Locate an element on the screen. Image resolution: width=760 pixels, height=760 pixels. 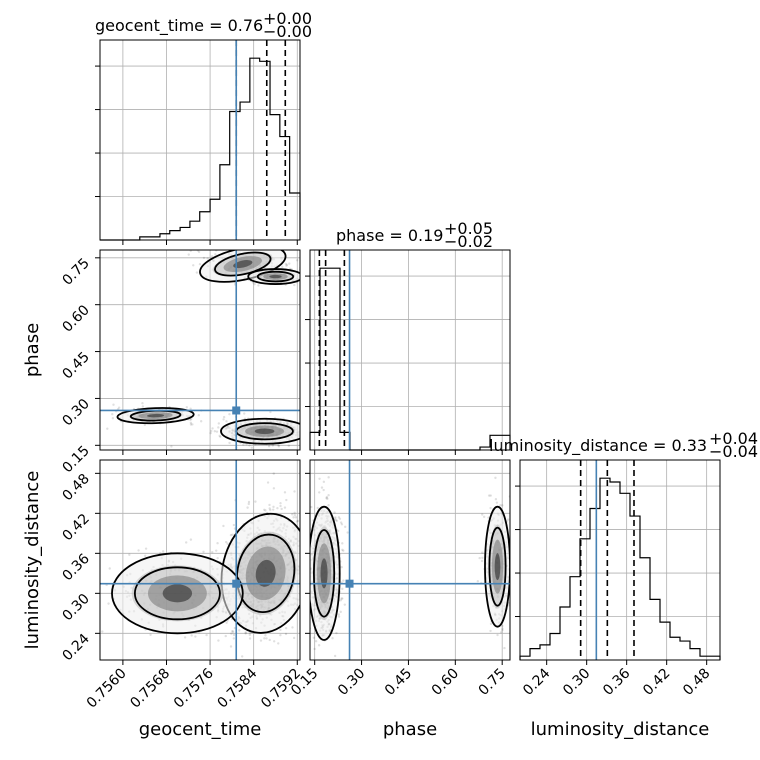
y-tick-label-luminosity_distance: 0.42 is located at coordinates (75, 527).